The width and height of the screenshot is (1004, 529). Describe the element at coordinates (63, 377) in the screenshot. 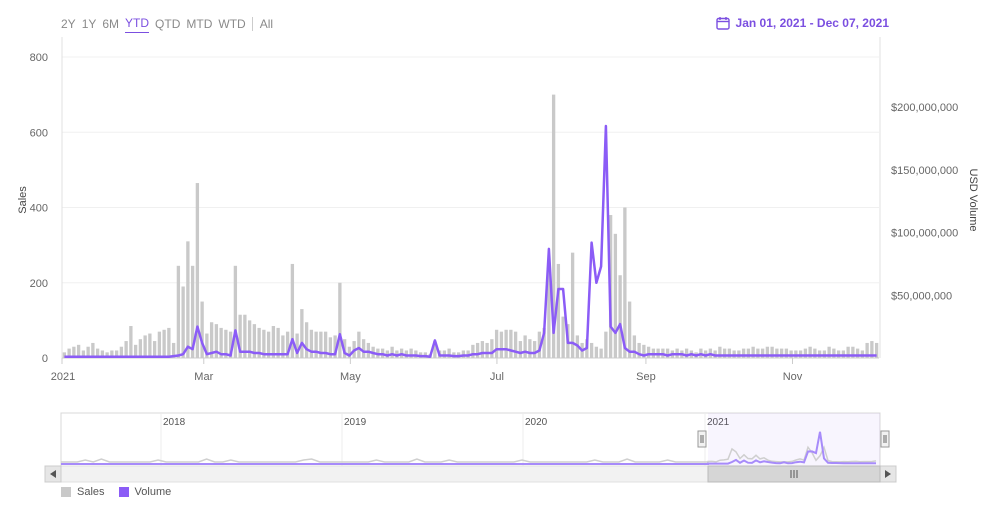

I see `x-tick-label: 2021` at that location.